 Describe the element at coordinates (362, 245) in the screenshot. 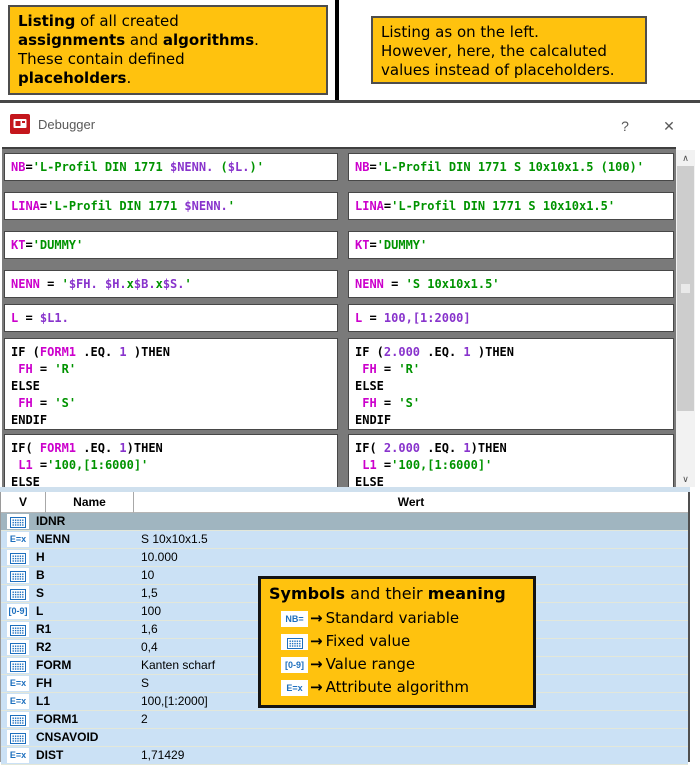

I see `code-token: KT` at that location.